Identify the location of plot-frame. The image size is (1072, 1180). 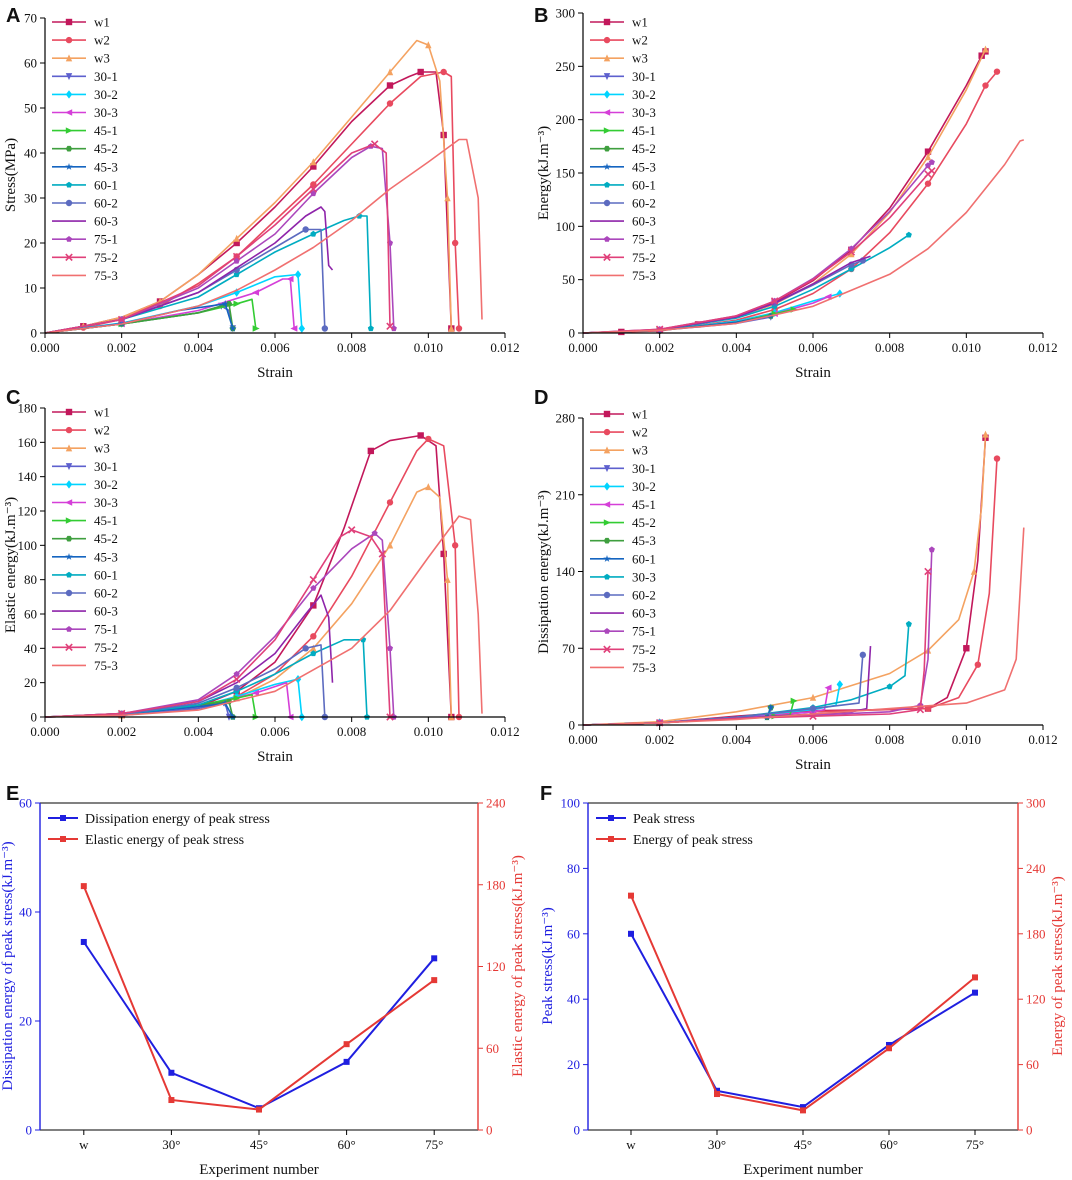
(259, 966).